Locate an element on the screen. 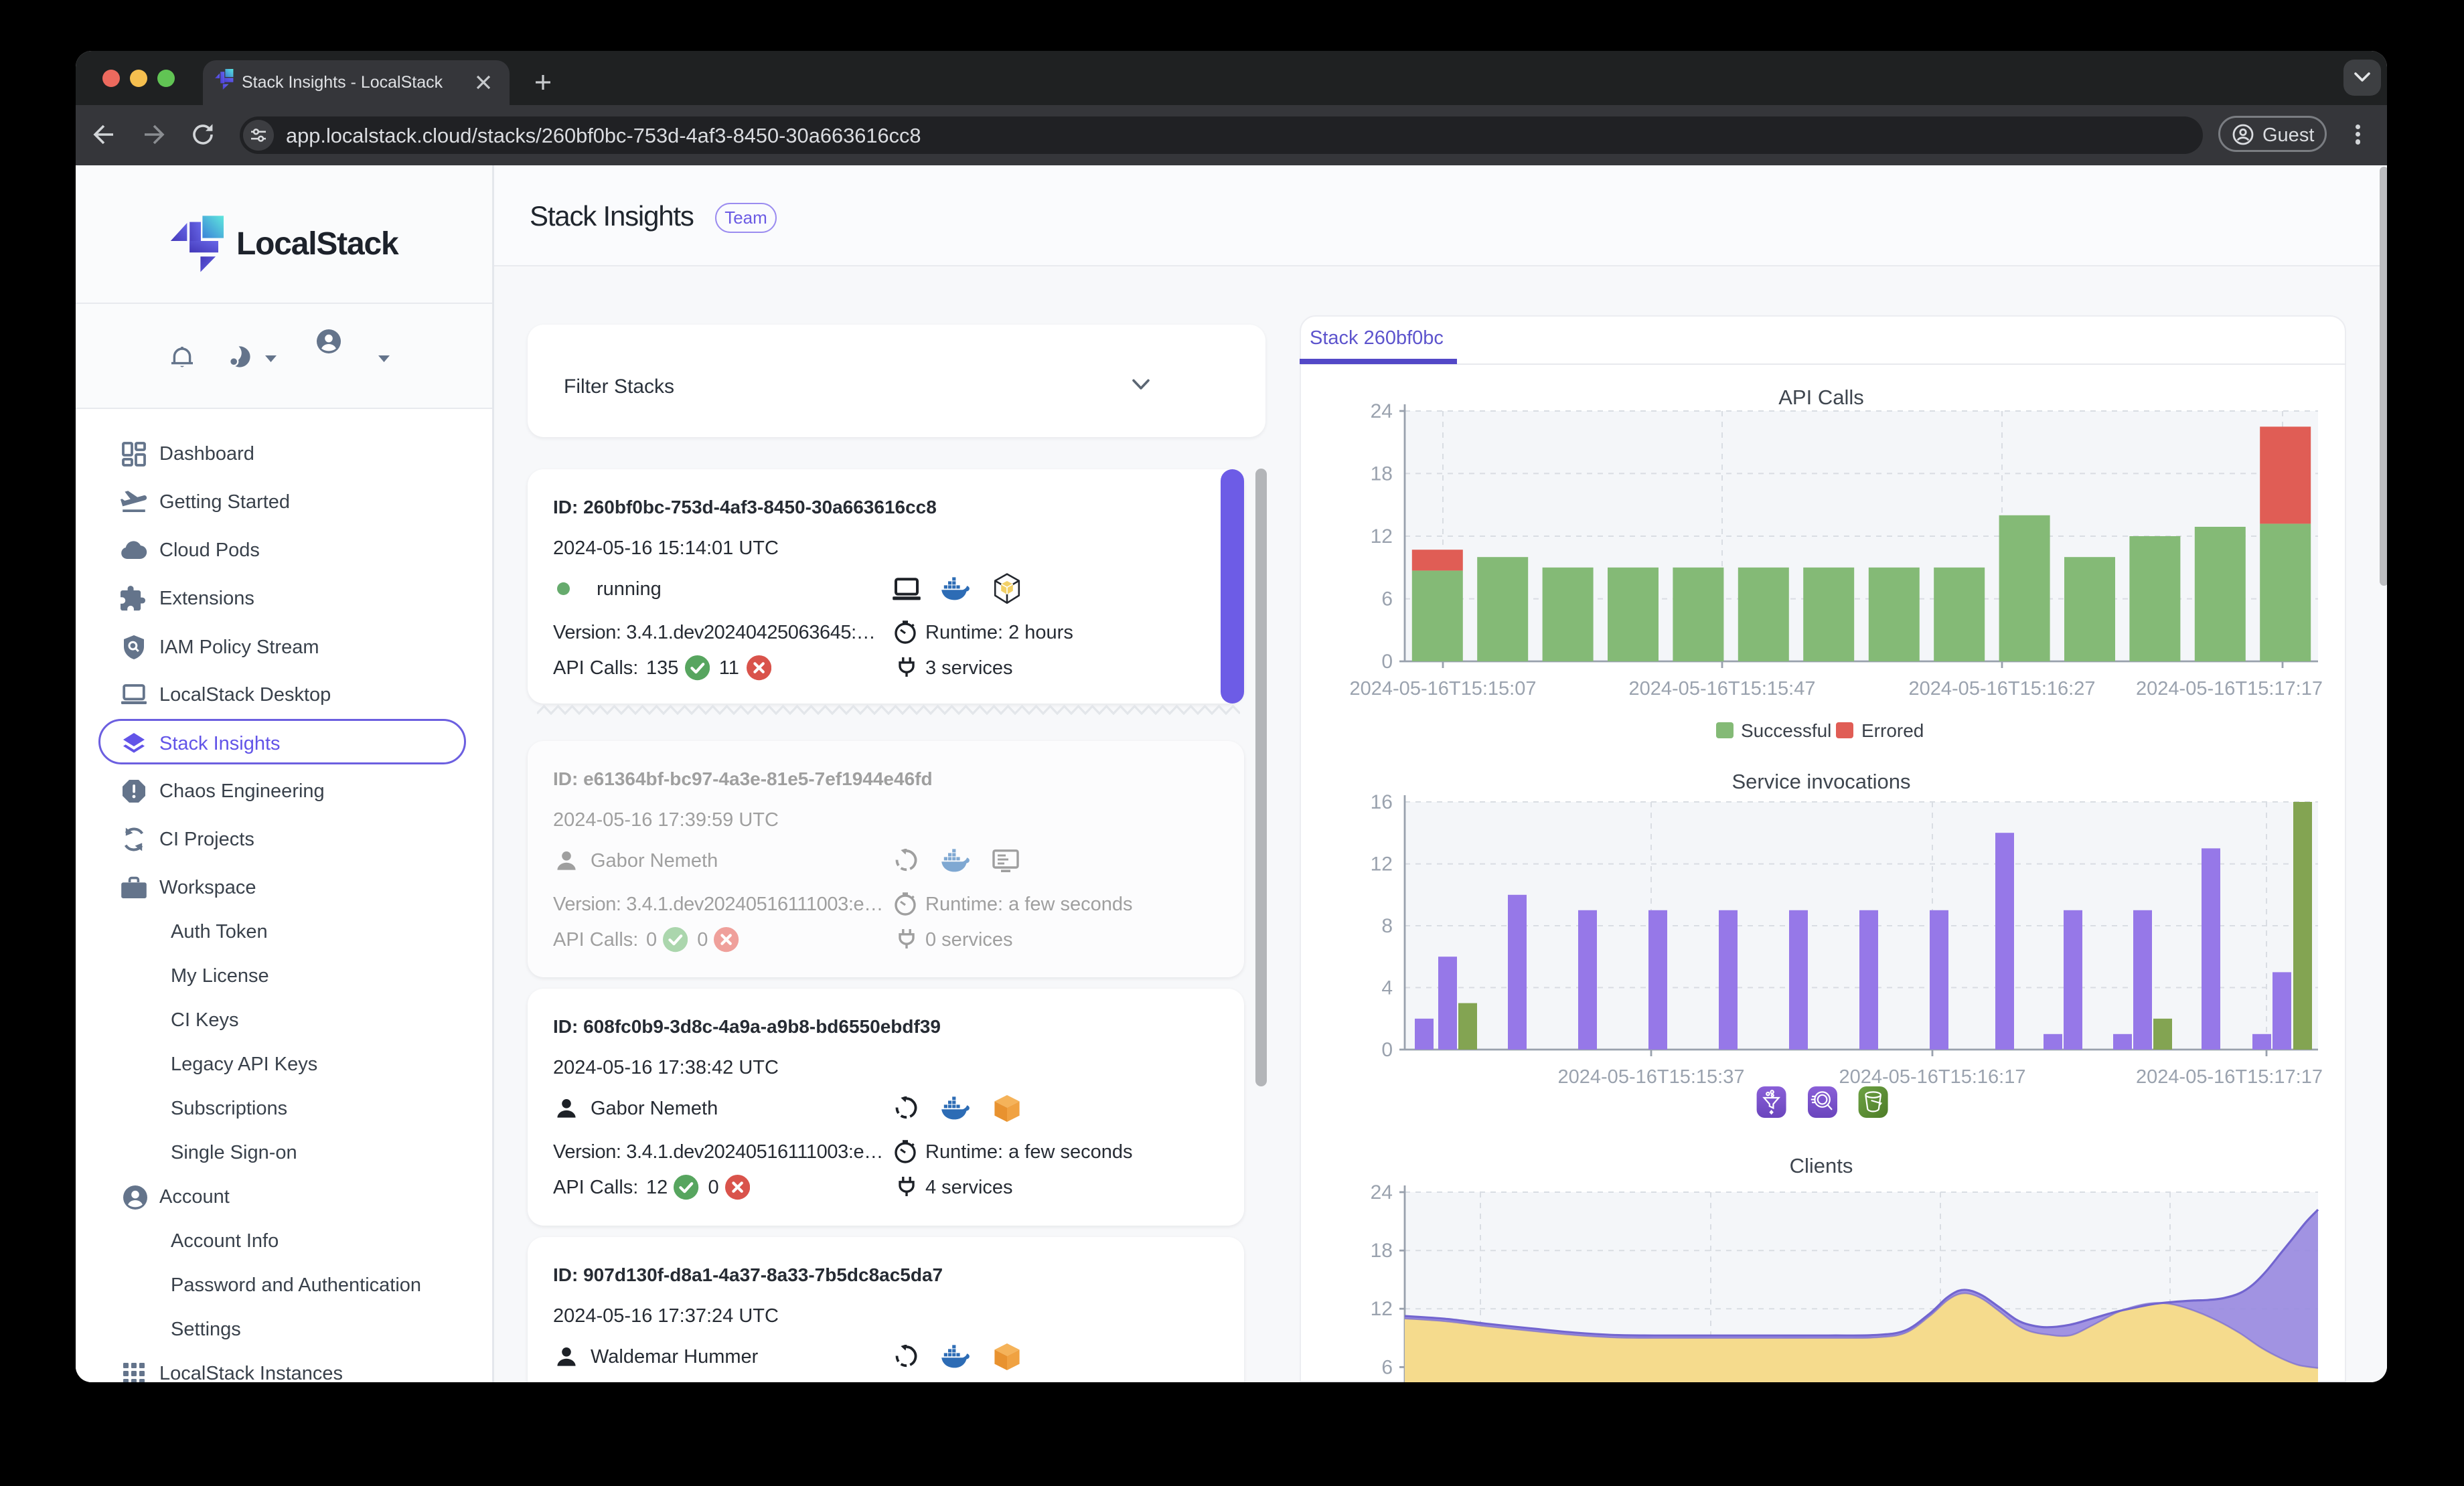 Image resolution: width=2464 pixels, height=1486 pixels. svg-text: 16 is located at coordinates (1382, 802).